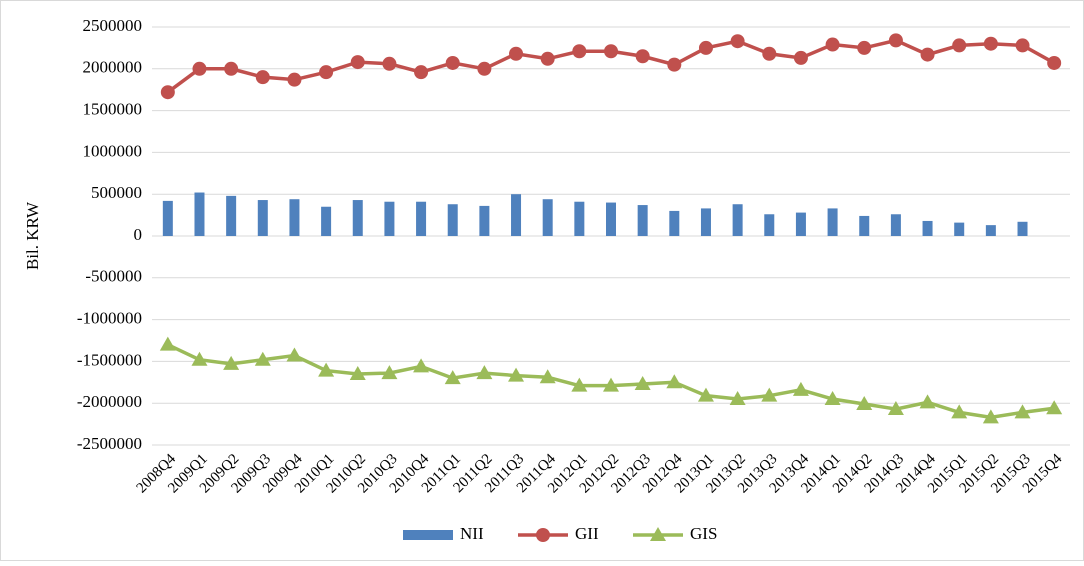 Image resolution: width=1084 pixels, height=566 pixels. Describe the element at coordinates (113, 67) in the screenshot. I see `y-tick-label: 2000000` at that location.